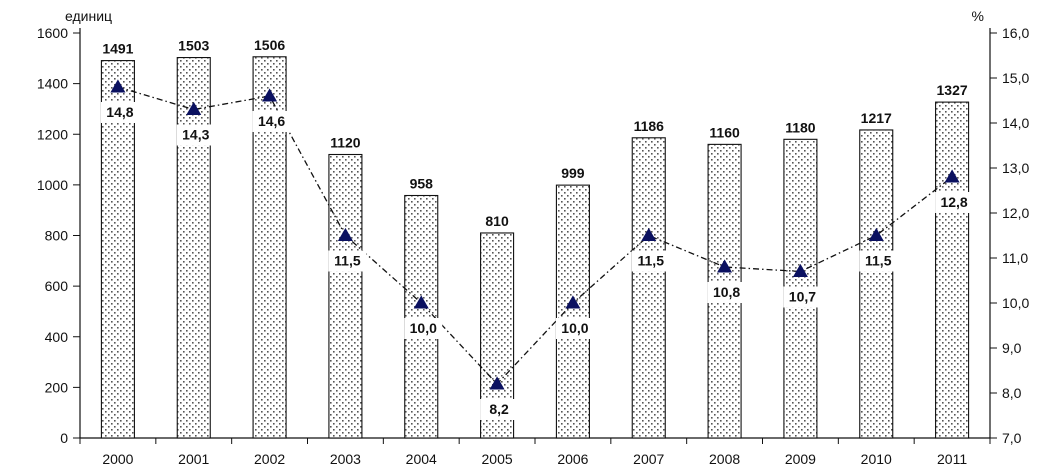 The width and height of the screenshot is (1060, 475). Describe the element at coordinates (345, 459) in the screenshot. I see `x-axis-tick-label: 2003` at that location.